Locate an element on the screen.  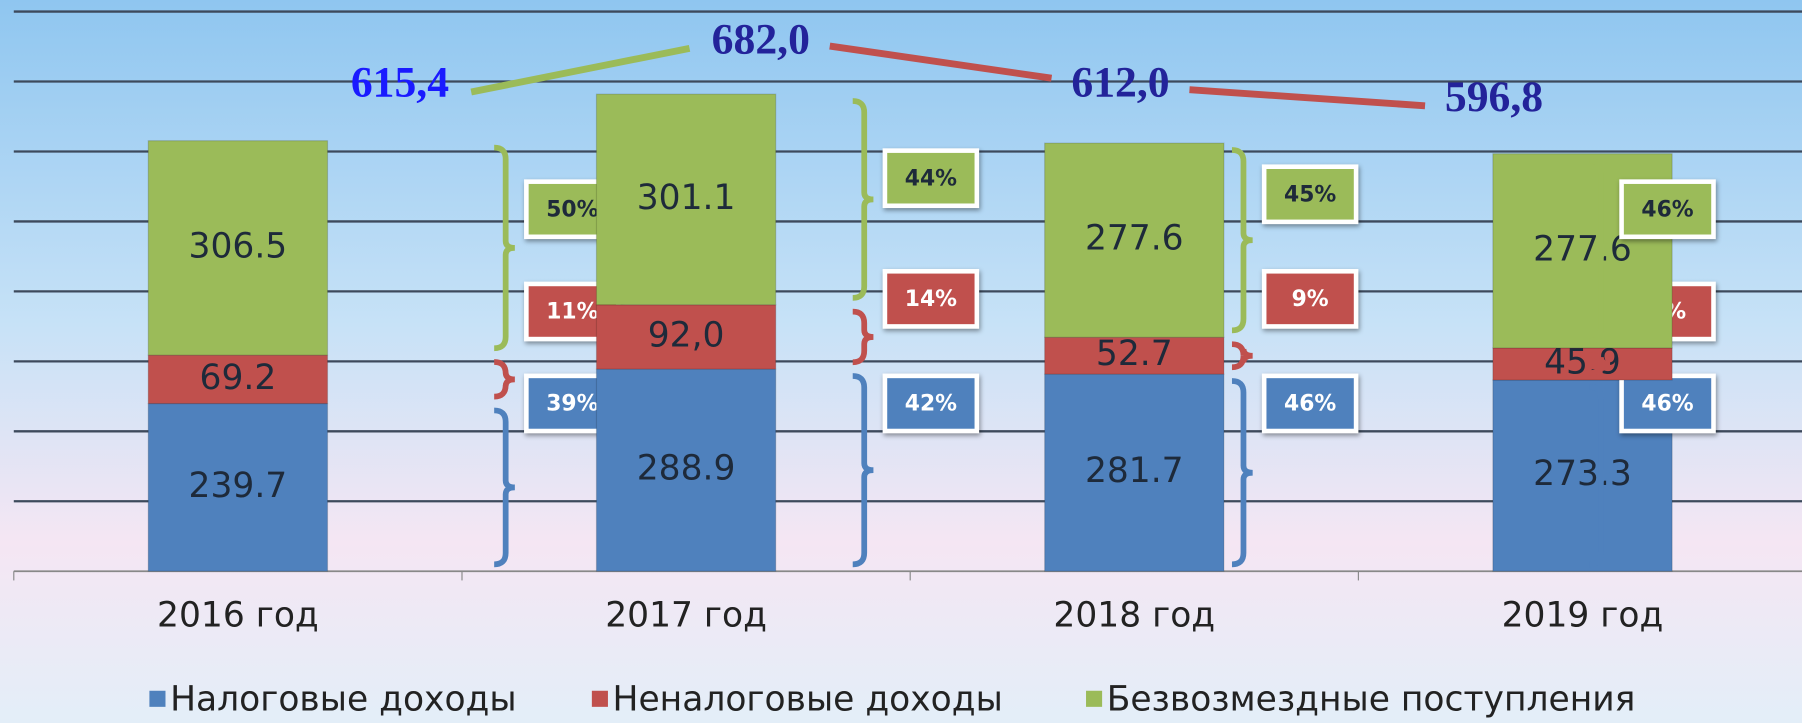
legend-label: Неналоговые доходы is located at coordinates (808, 700).